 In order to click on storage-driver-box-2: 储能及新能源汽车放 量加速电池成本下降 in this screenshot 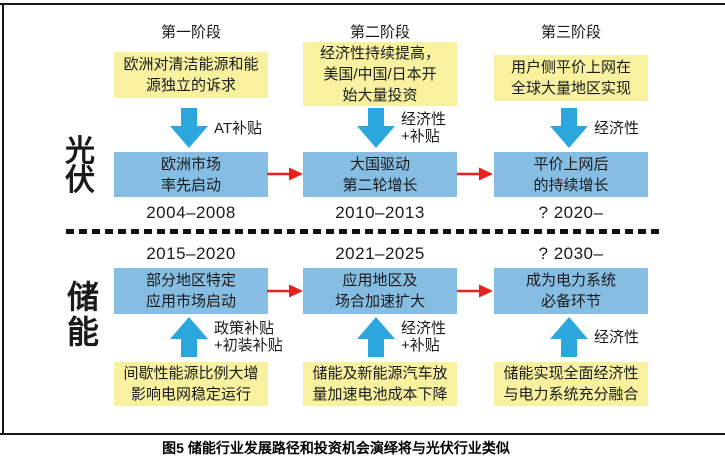, I will do `click(380, 384)`.